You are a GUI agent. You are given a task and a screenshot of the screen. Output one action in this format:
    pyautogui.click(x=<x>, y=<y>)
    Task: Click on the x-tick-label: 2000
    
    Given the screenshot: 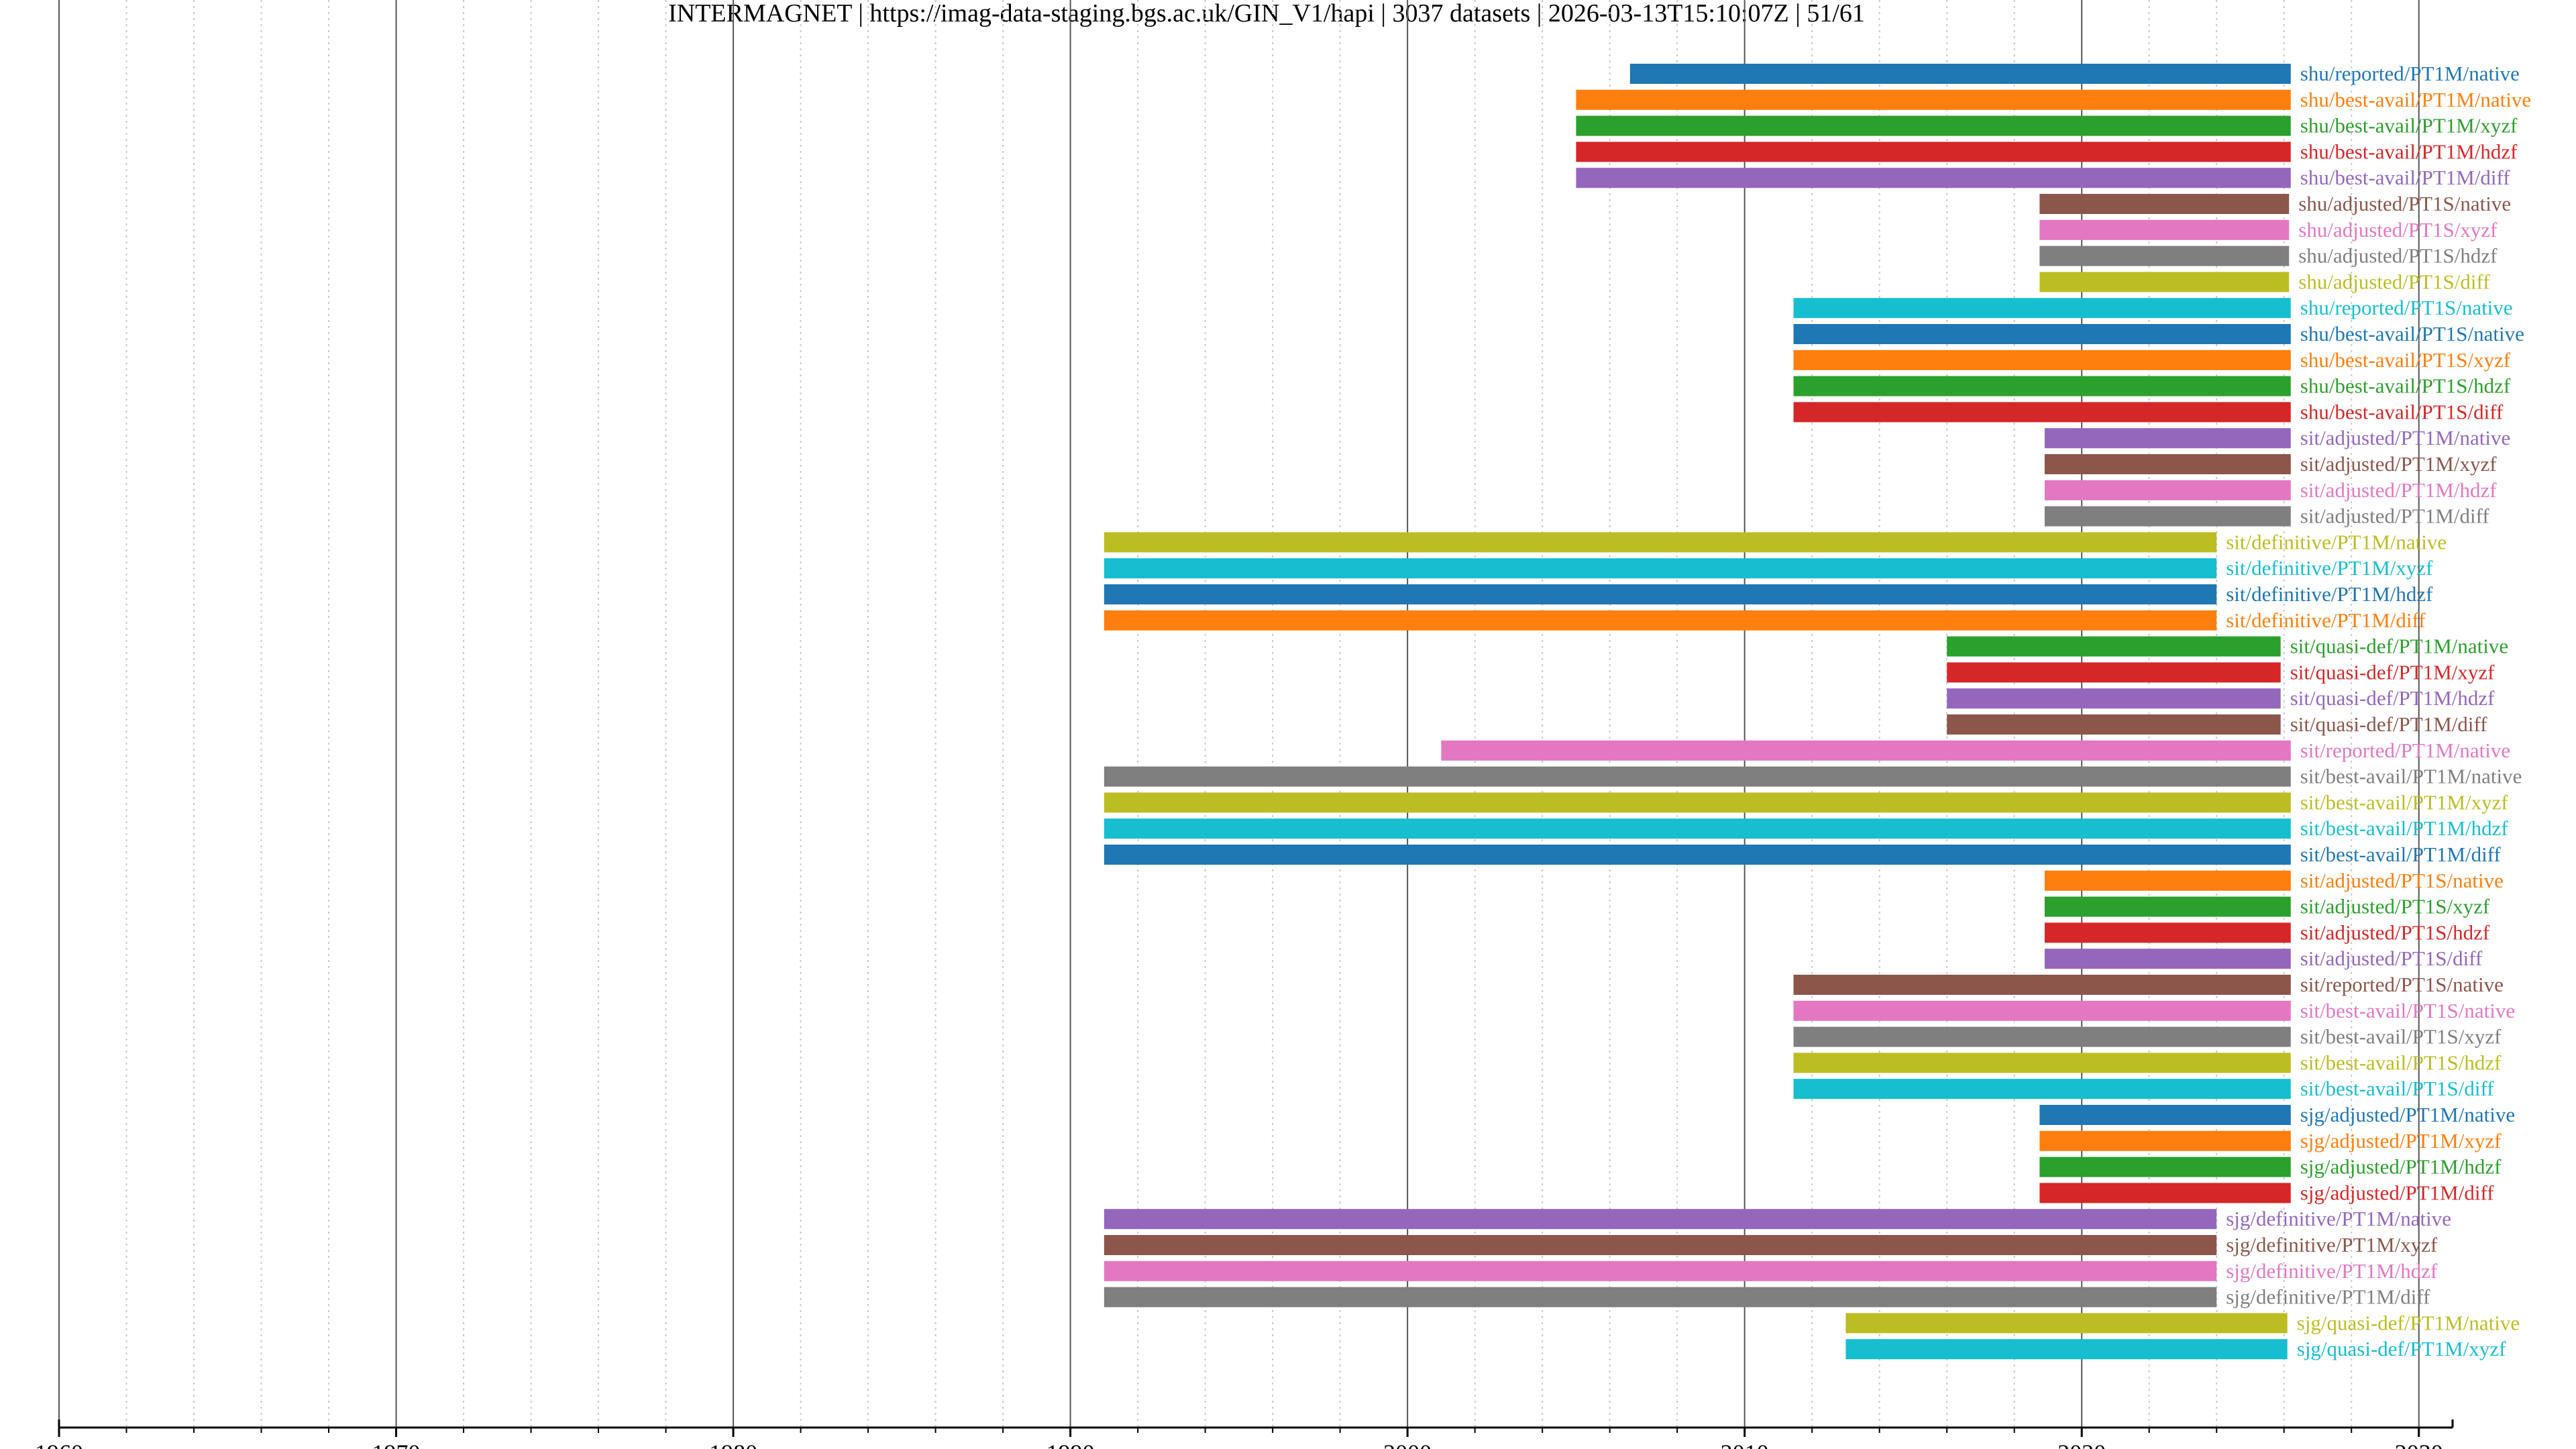 What is the action you would take?
    pyautogui.click(x=1407, y=1444)
    